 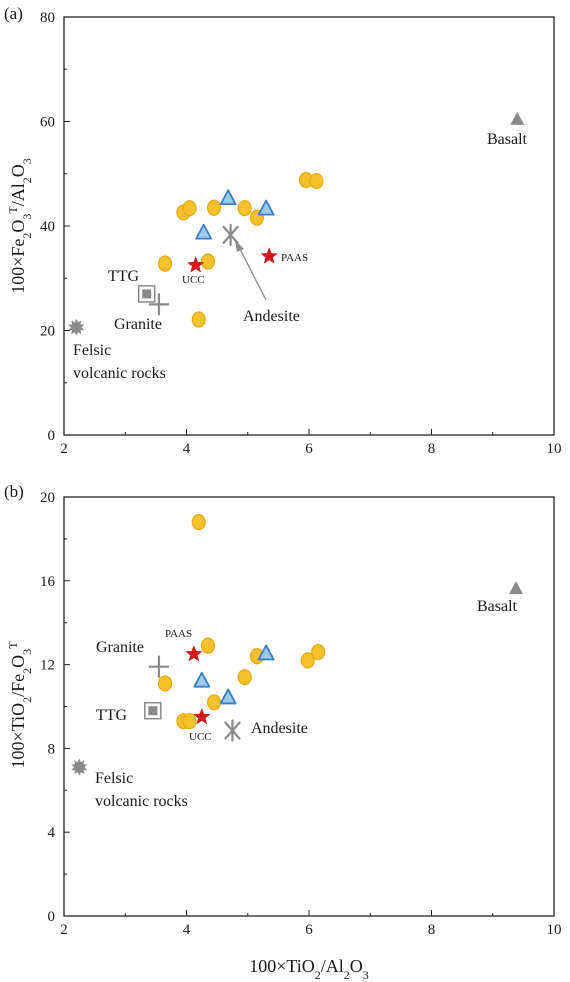 I want to click on y-tick-label: 40, so click(x=47, y=227).